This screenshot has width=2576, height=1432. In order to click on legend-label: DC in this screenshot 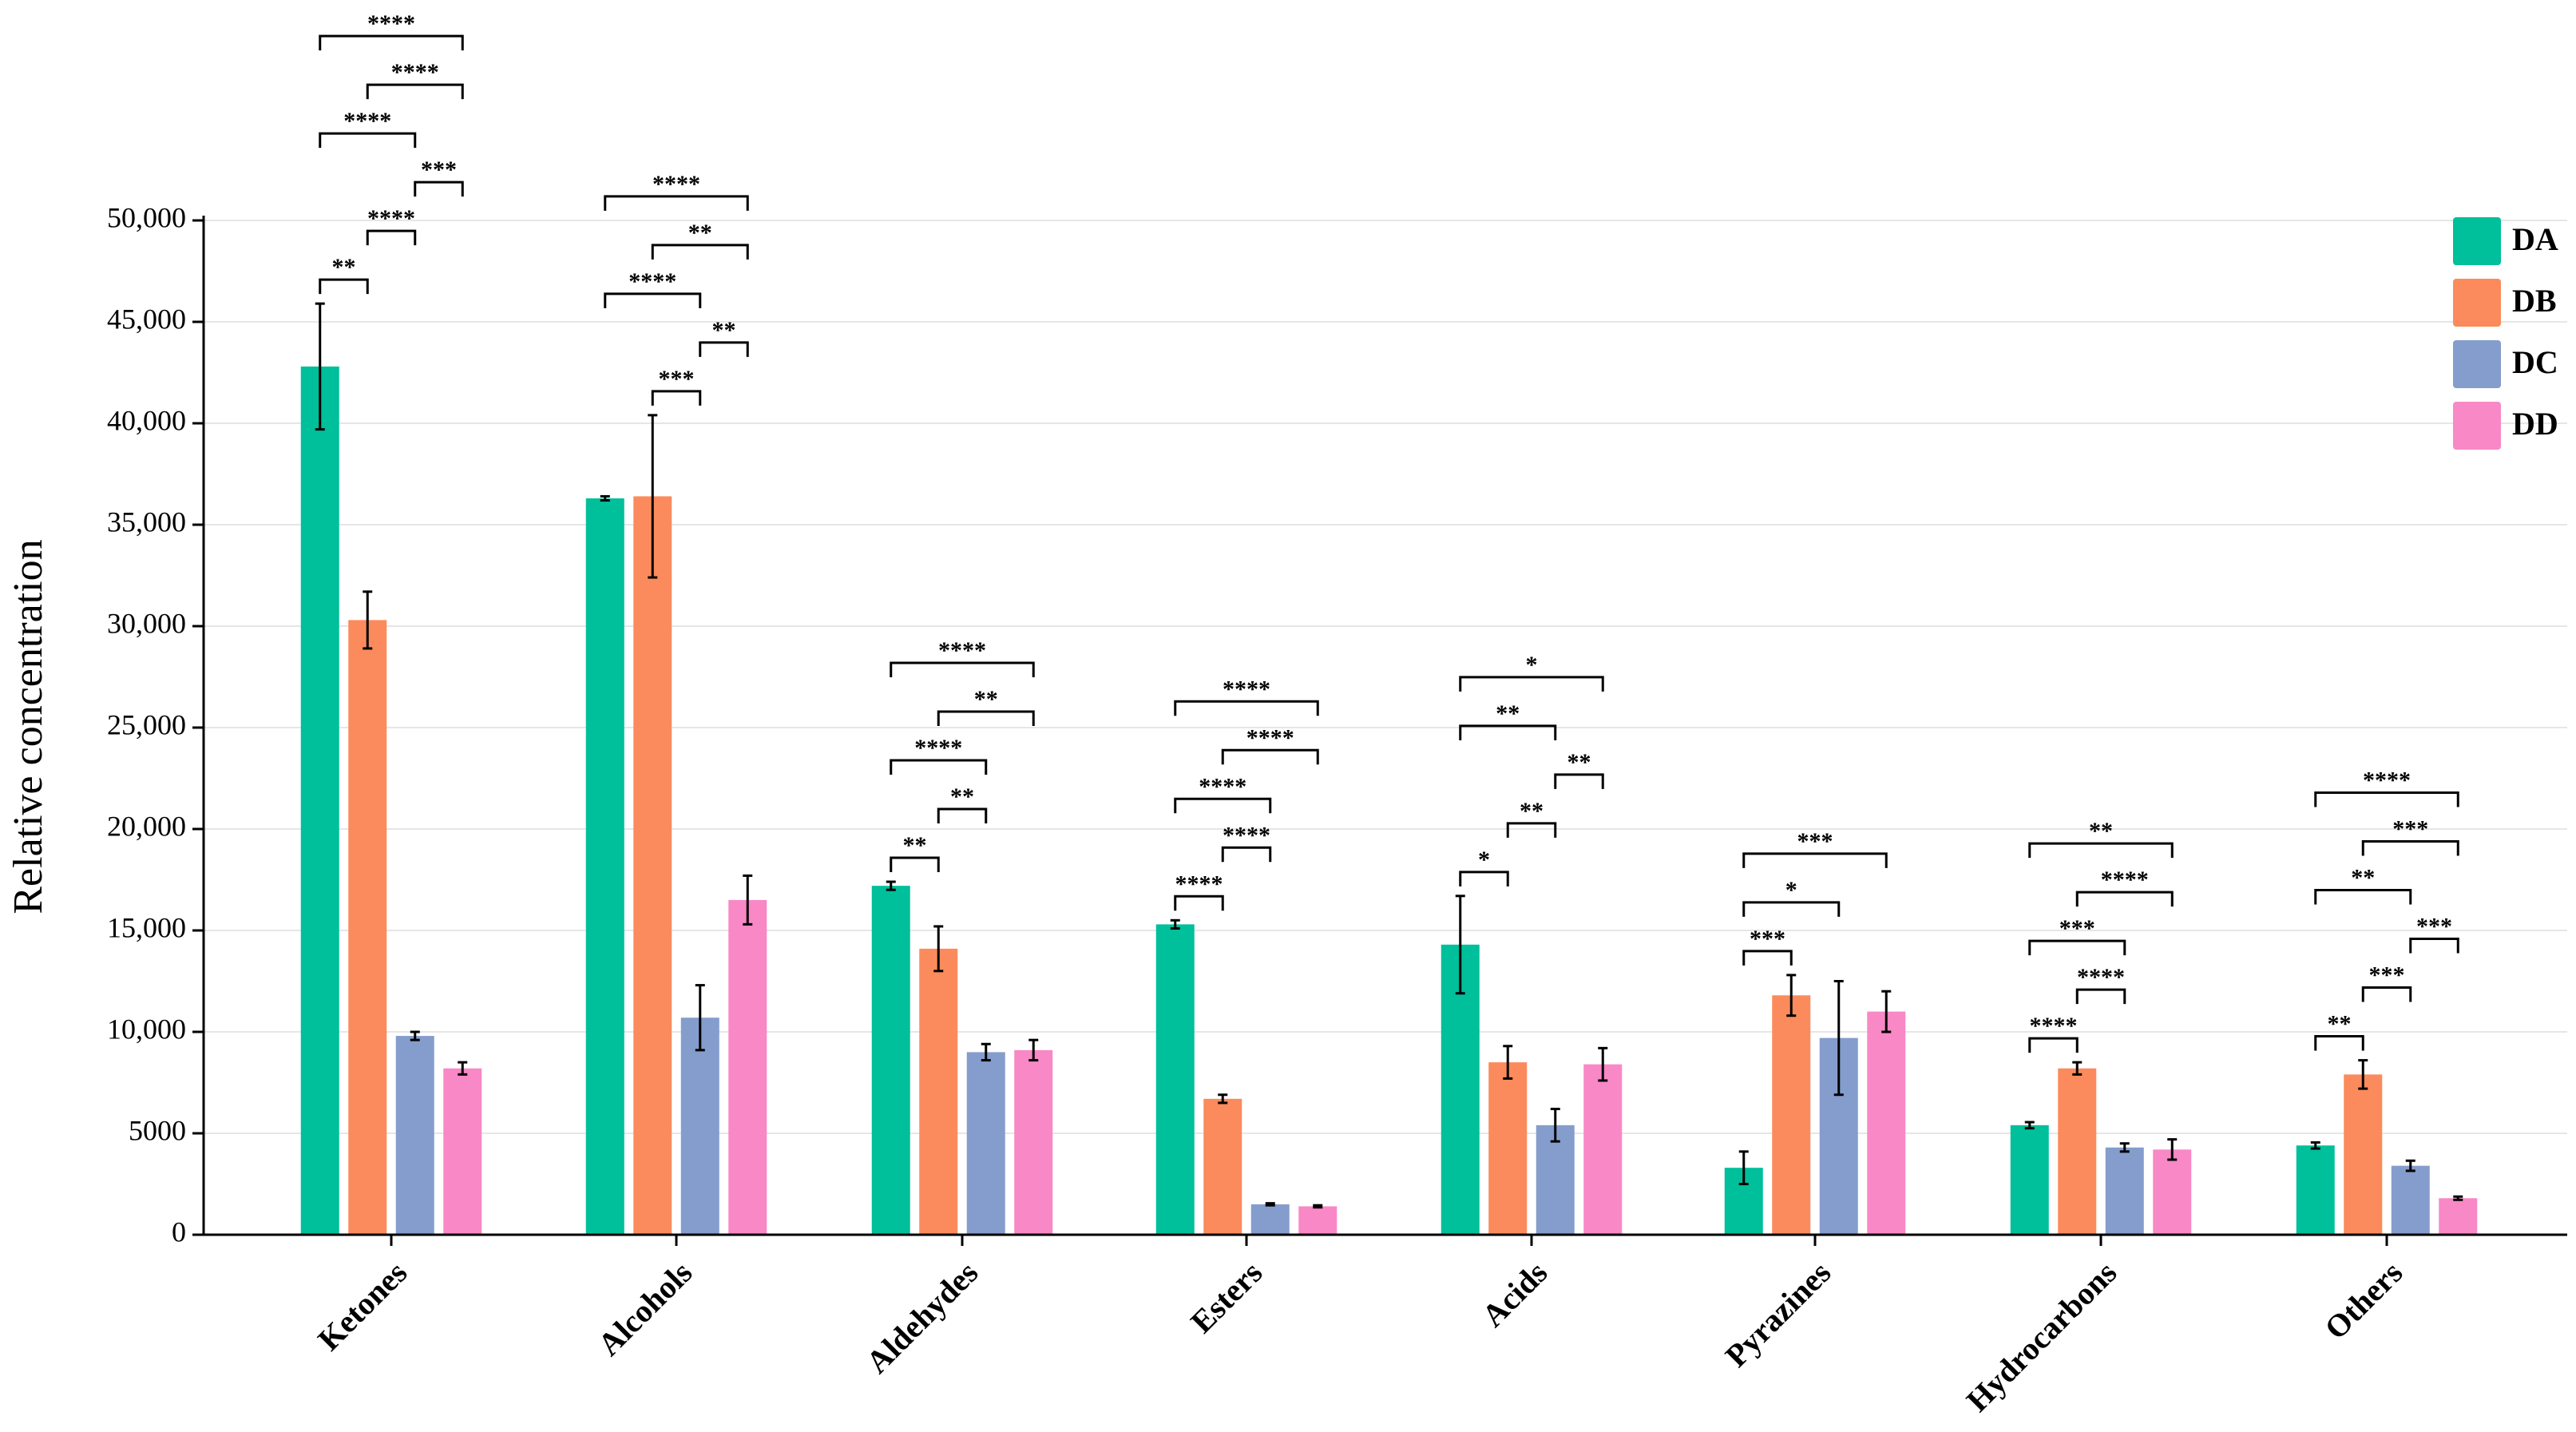, I will do `click(2535, 362)`.